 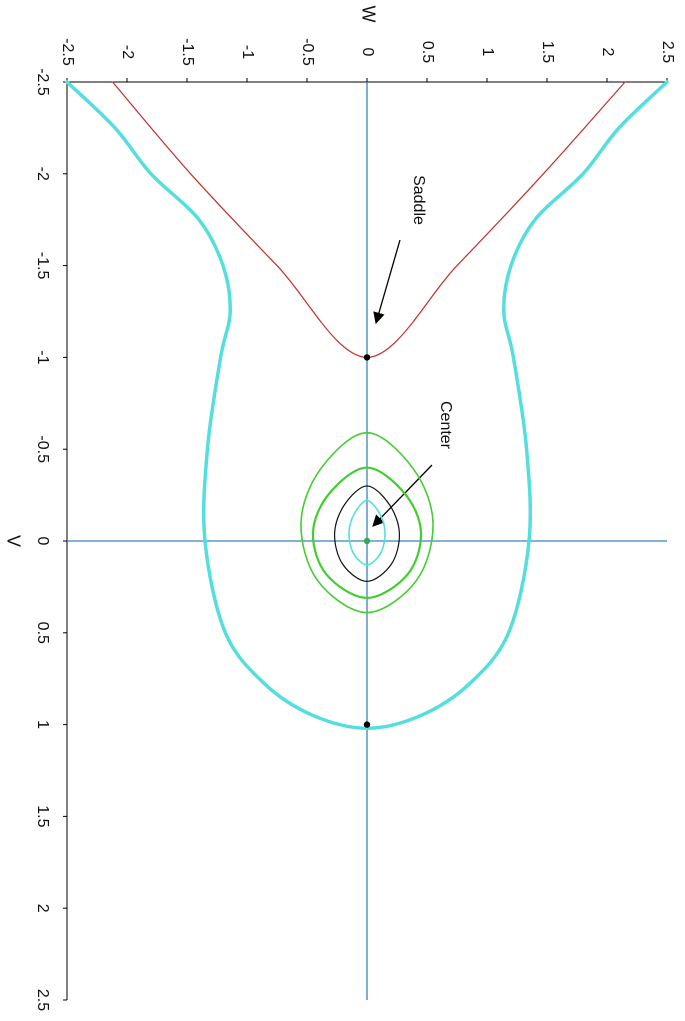 What do you see at coordinates (487, 52) in the screenshot?
I see `x-tick-label: 1` at bounding box center [487, 52].